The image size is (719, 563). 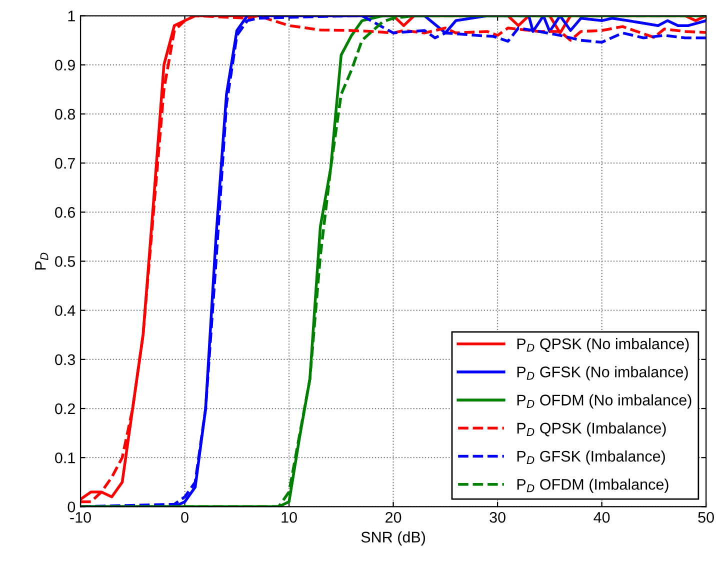 What do you see at coordinates (41, 261) in the screenshot?
I see `y-axis-title: P$_{D}$` at bounding box center [41, 261].